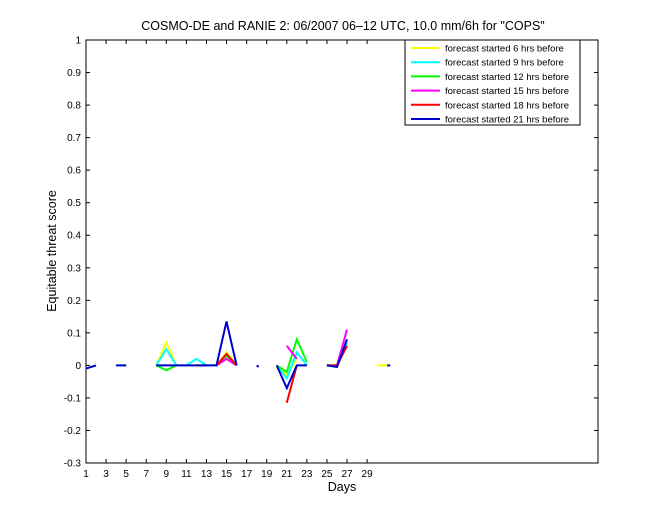 This screenshot has width=660, height=520. Describe the element at coordinates (106, 474) in the screenshot. I see `x-tick-label: 3` at that location.